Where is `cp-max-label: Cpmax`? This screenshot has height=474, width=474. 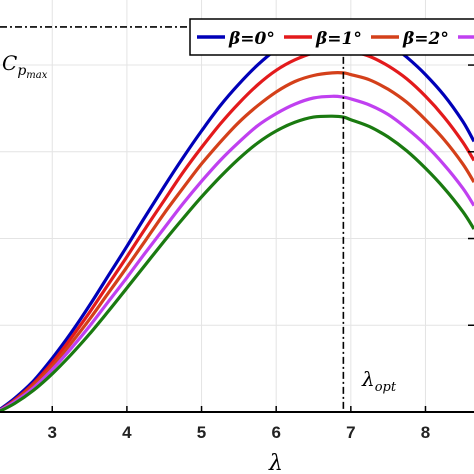 cp-max-label: Cpmax is located at coordinates (25, 66).